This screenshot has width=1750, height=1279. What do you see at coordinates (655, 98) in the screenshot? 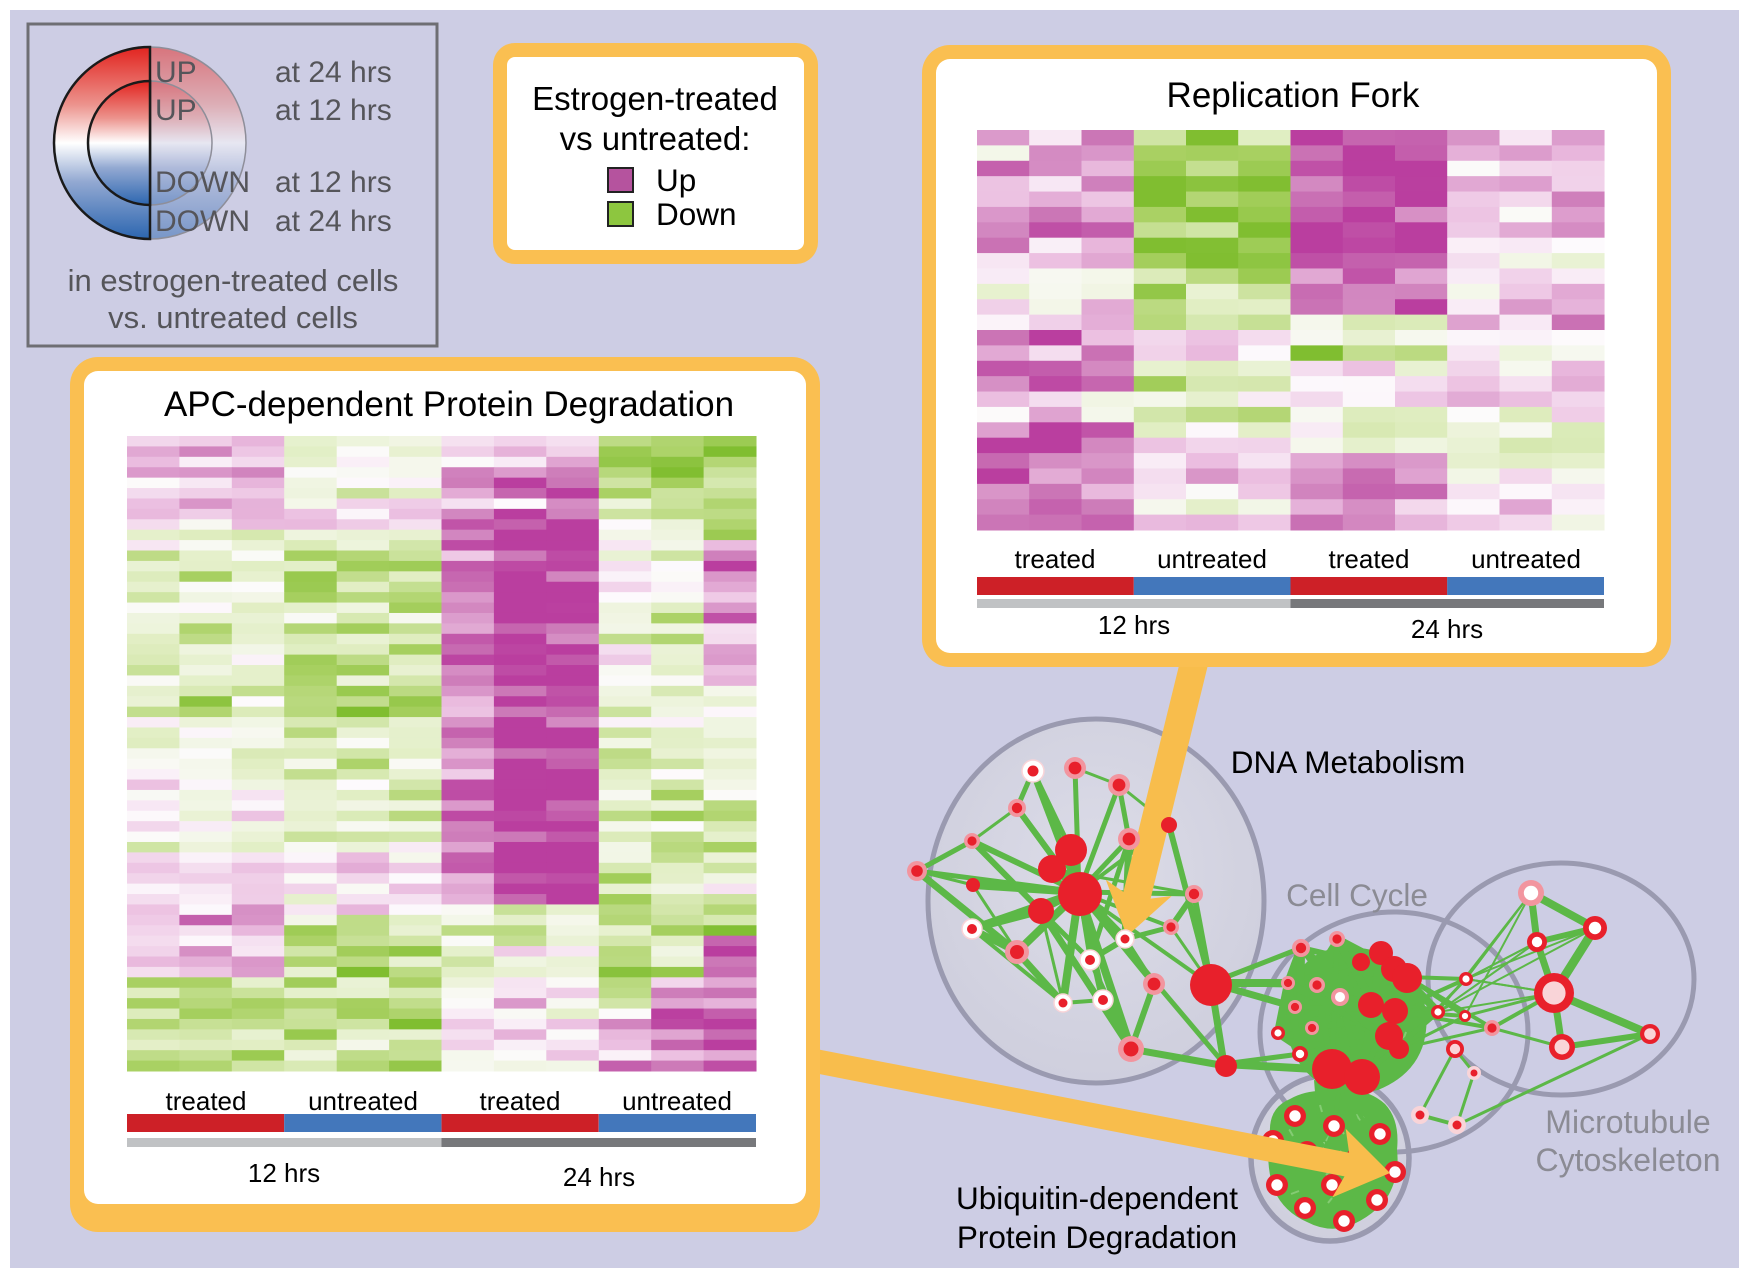
I see `svg-text: Estrogen-treated` at bounding box center [655, 98].